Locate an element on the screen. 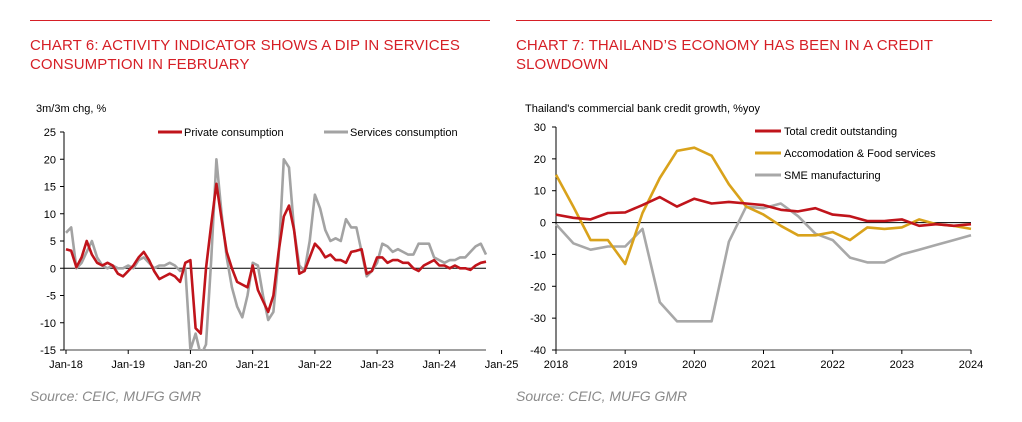 Image resolution: width=1022 pixels, height=422 pixels. chart6-y-tick-label: -5 is located at coordinates (51, 297).